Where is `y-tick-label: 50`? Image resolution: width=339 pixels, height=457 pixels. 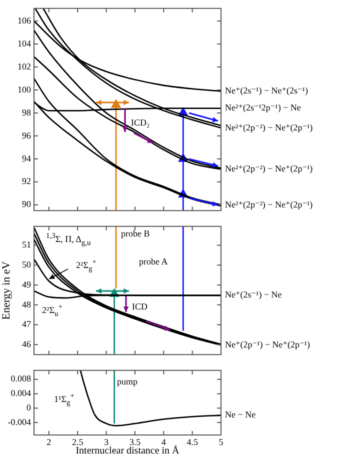
y-tick-label: 50 is located at coordinates (27, 265).